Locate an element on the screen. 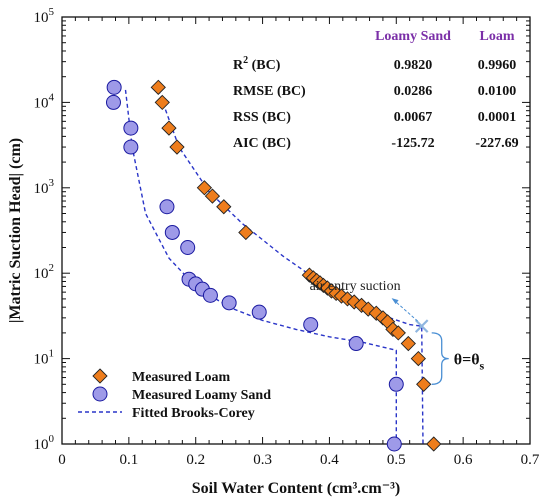 The image size is (550, 501). y-axis-title: |Matric Suction Head| (cm) is located at coordinates (15, 230).